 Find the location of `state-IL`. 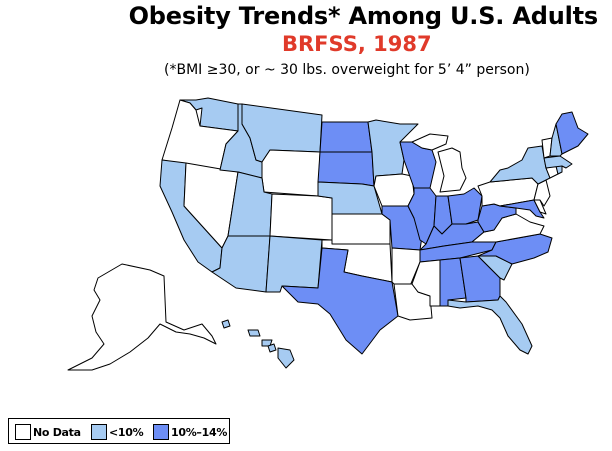

state-IL is located at coordinates (422, 216).